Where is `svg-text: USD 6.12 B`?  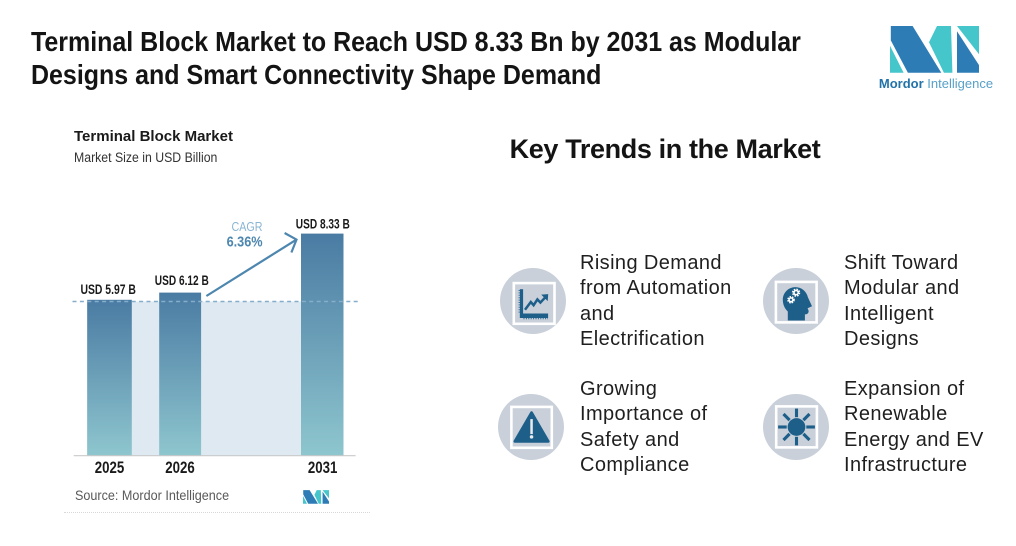
svg-text: USD 6.12 B is located at coordinates (182, 280).